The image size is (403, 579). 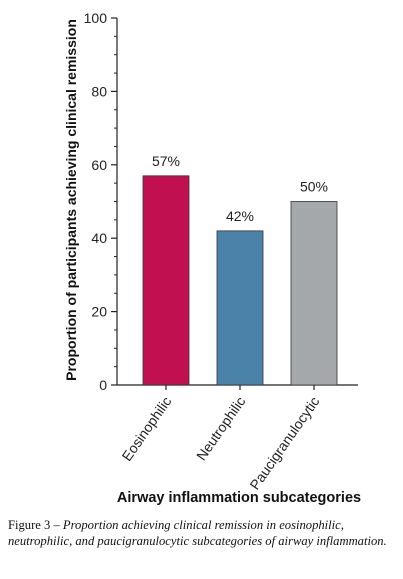 I want to click on x-tick-label-neutrophilic: Neutrophilic, so click(x=221, y=429).